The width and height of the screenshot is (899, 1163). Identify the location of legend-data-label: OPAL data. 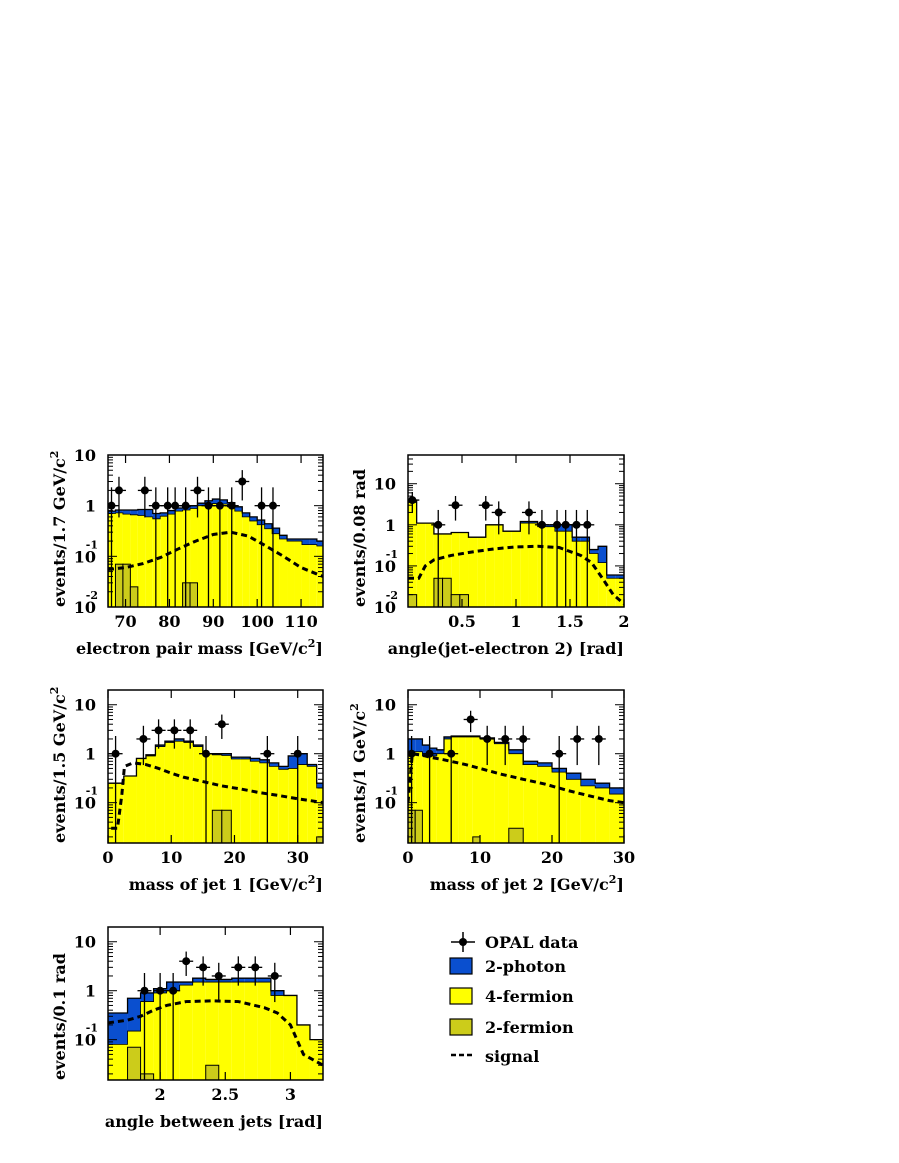
(531, 942).